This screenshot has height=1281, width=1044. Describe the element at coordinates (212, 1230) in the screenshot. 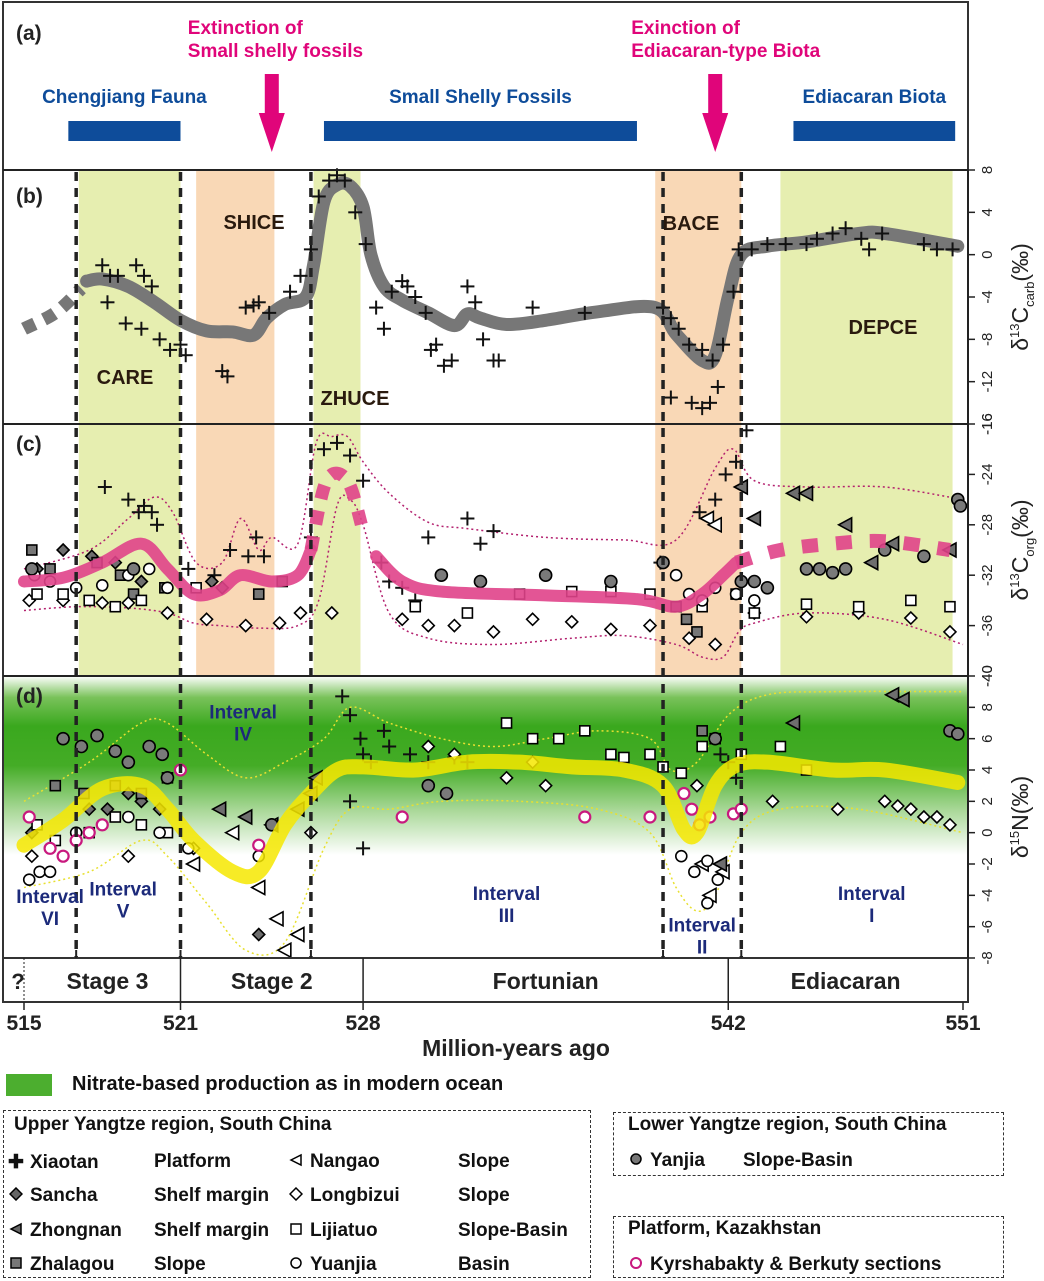

I see `legend-setting-zhongnan: Shelf margin` at that location.